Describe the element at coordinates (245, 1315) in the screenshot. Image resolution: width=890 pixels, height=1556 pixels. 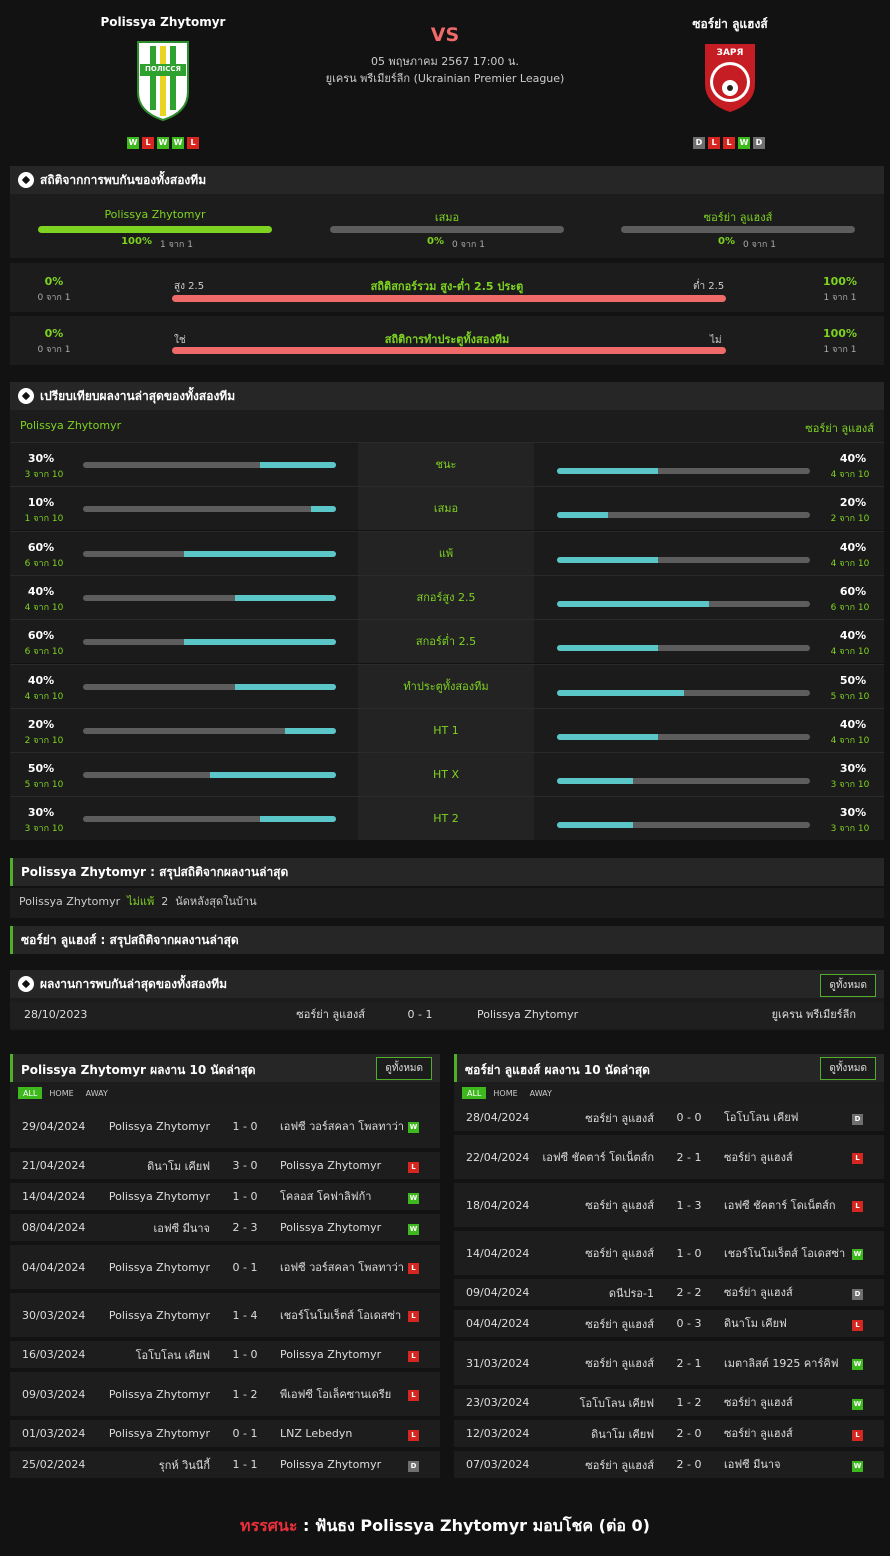
I see `match-score: 1 - 4` at that location.